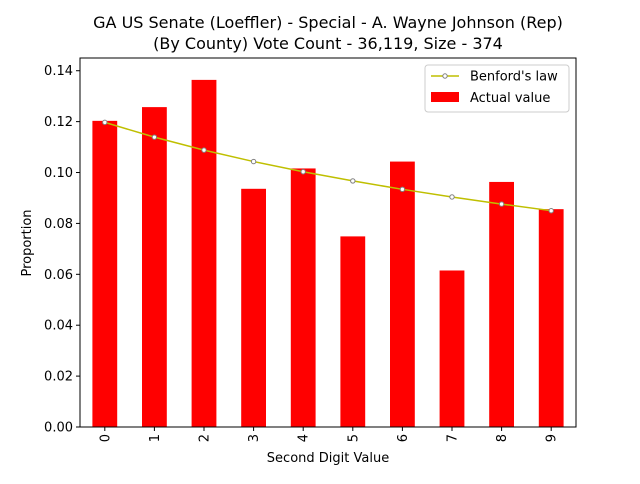 This screenshot has height=484, width=640. Describe the element at coordinates (58, 173) in the screenshot. I see `y-tick-label: 0.10` at that location.